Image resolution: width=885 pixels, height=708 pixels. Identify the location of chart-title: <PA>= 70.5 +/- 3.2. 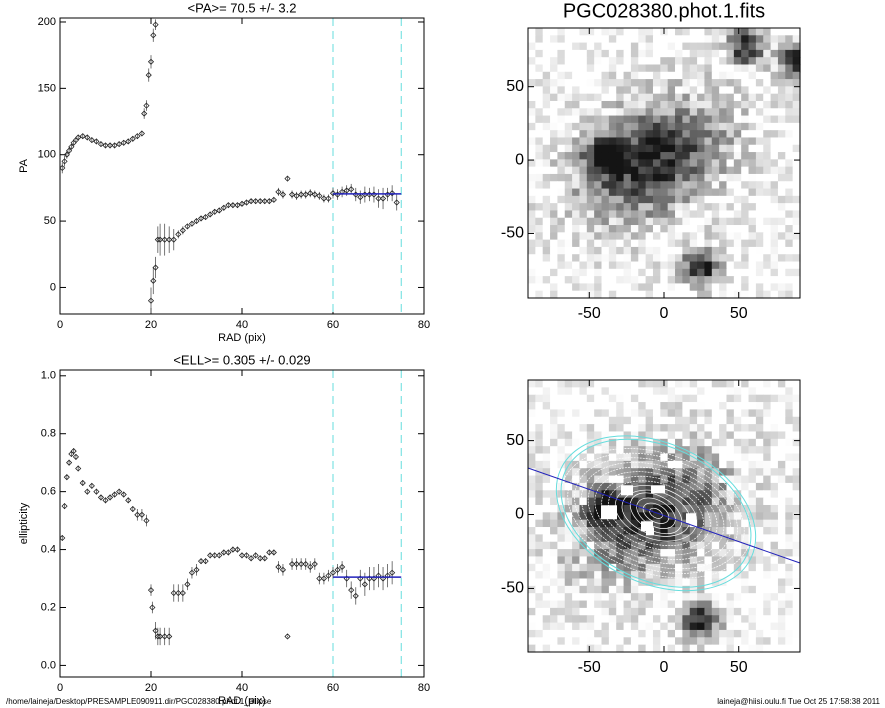
(242, 7).